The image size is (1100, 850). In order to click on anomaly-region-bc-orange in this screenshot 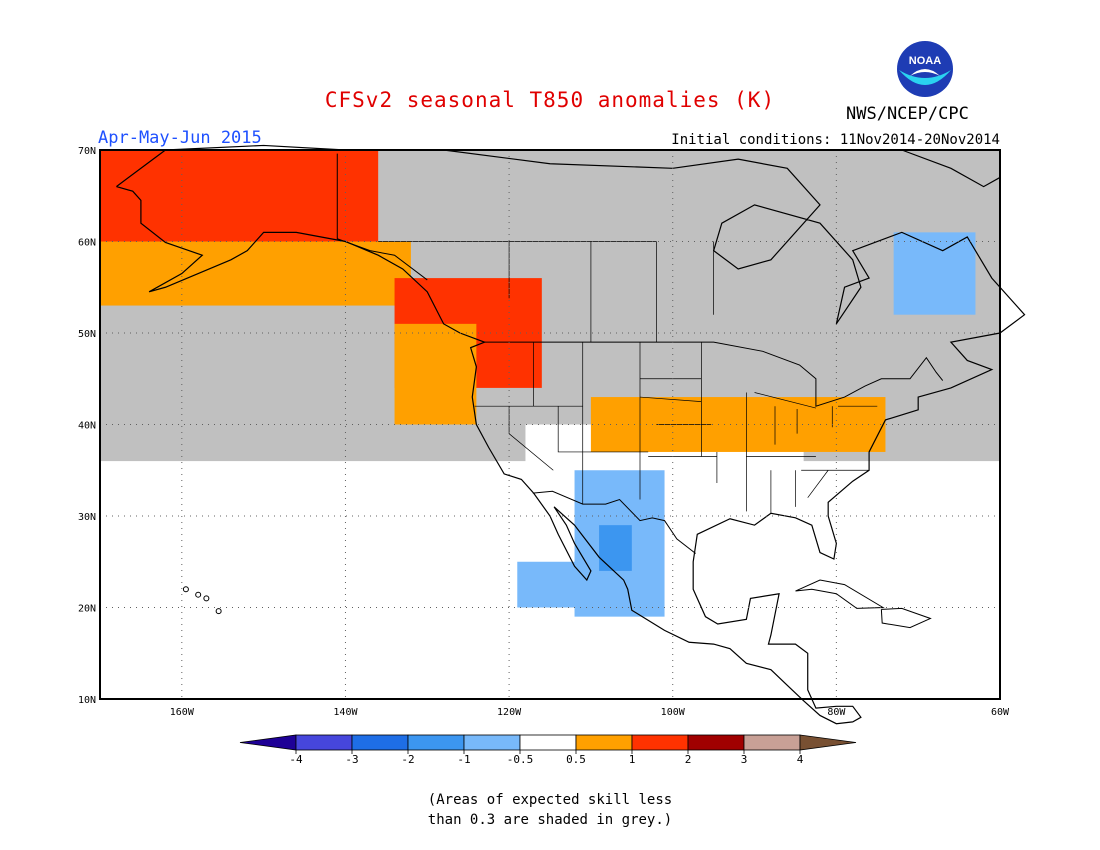, I will do `click(435, 374)`.